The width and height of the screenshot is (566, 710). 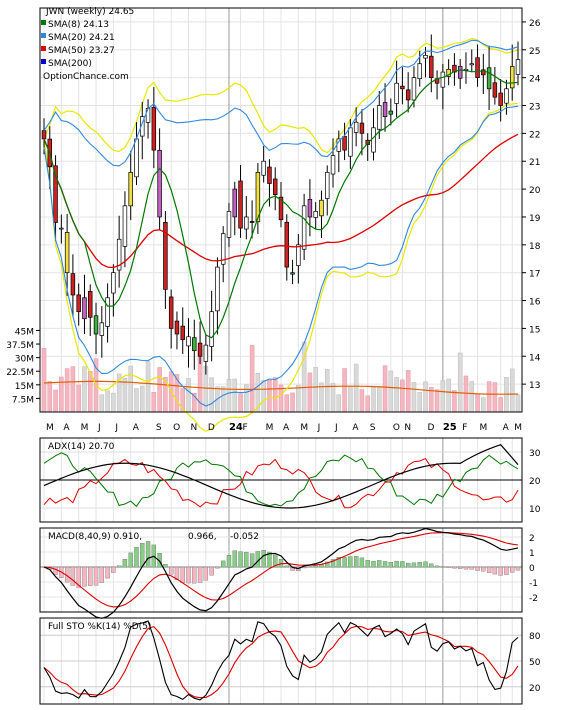 I want to click on macd-tick-label: 0, so click(x=532, y=569).